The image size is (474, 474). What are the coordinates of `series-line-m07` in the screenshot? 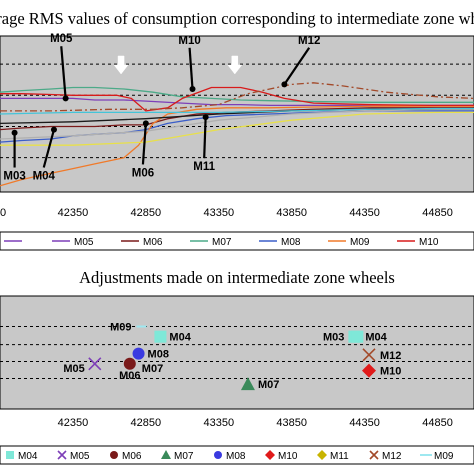 It's located at (237, 94).